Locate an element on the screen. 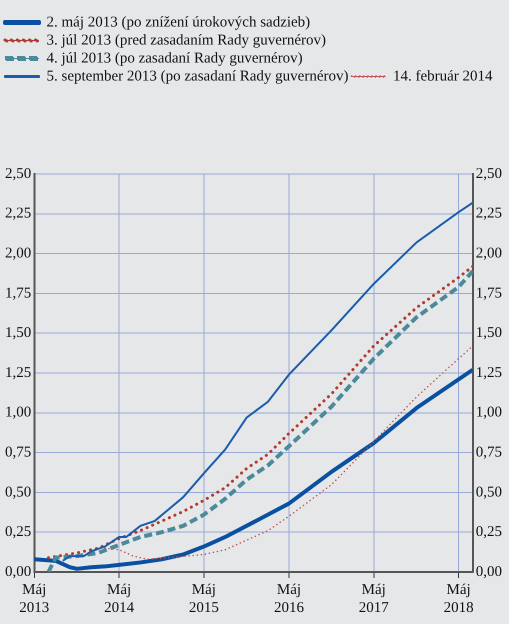 The height and width of the screenshot is (624, 509). x-tick-label: Máj 2017 is located at coordinates (374, 599).